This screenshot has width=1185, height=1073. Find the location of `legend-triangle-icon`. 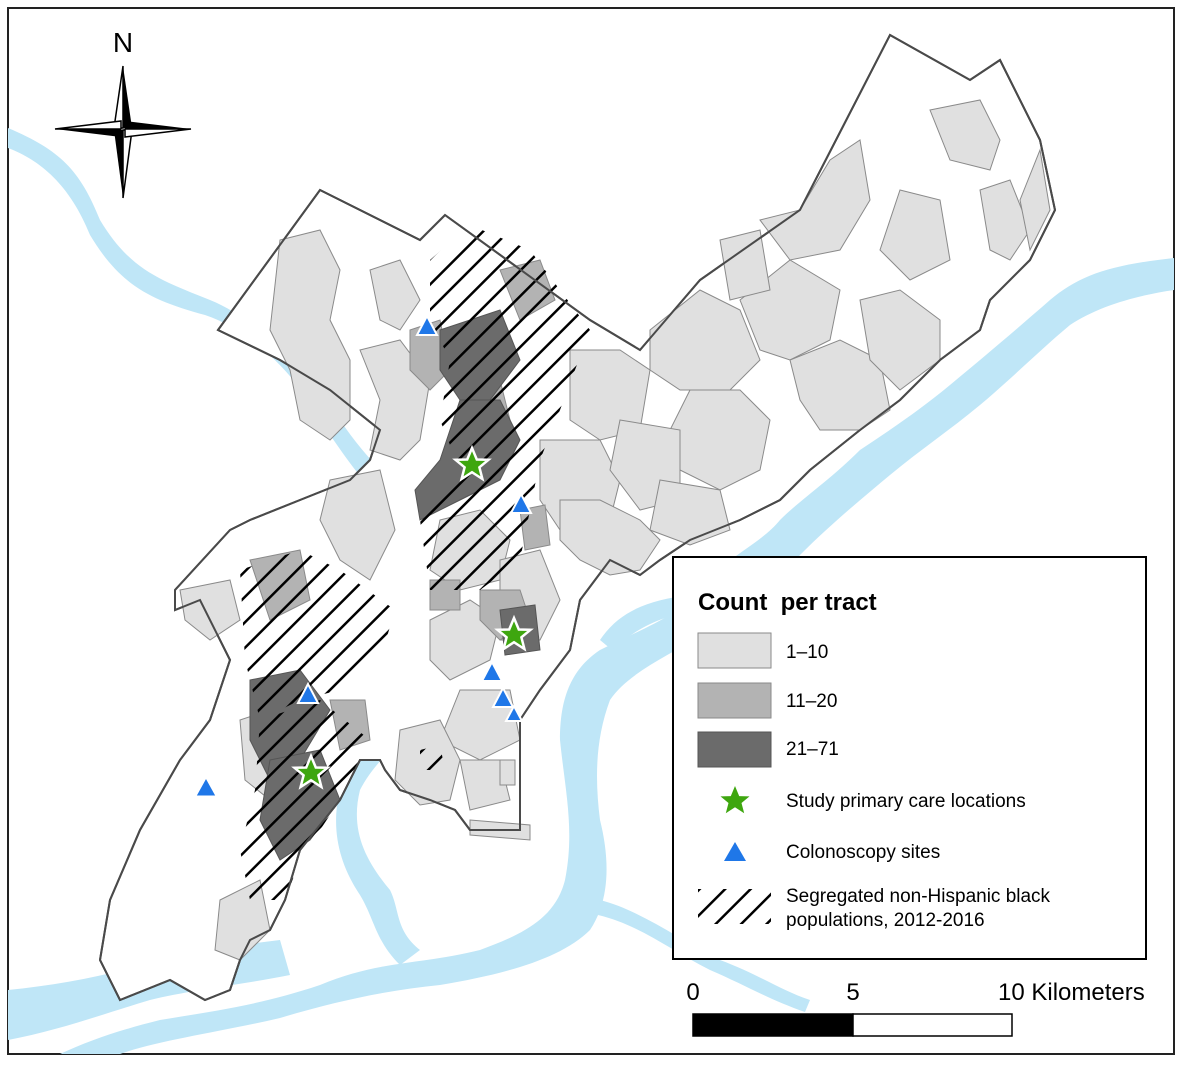

legend-triangle-icon is located at coordinates (735, 851).